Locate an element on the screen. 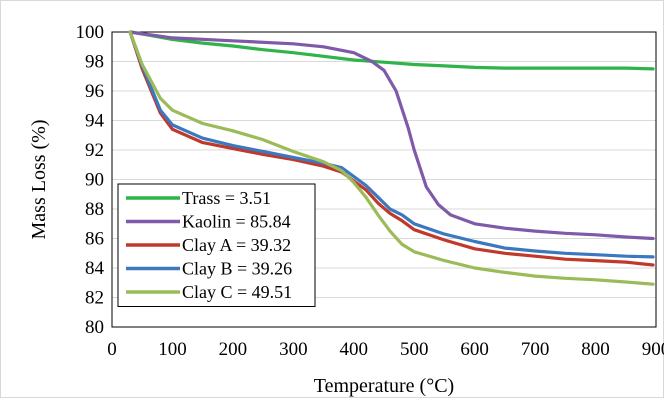 This screenshot has height=403, width=664. x-tick-label: 100 is located at coordinates (172, 349).